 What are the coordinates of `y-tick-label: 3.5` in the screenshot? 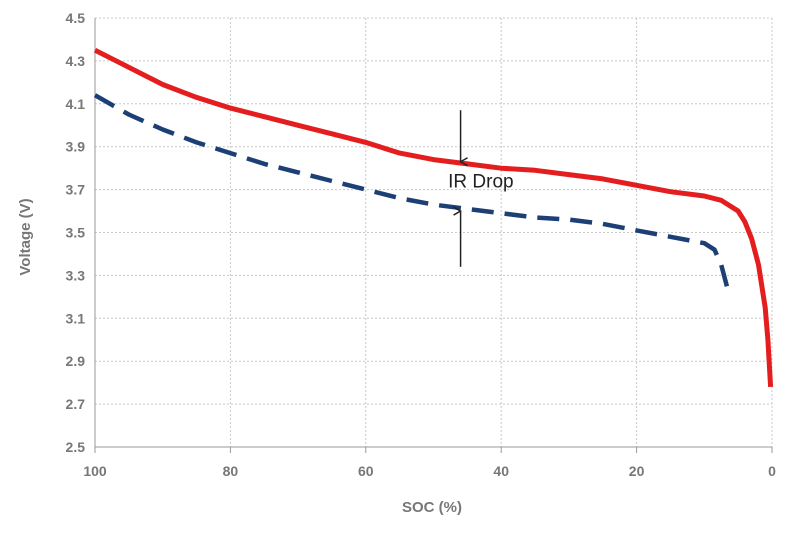 It's located at (76, 233).